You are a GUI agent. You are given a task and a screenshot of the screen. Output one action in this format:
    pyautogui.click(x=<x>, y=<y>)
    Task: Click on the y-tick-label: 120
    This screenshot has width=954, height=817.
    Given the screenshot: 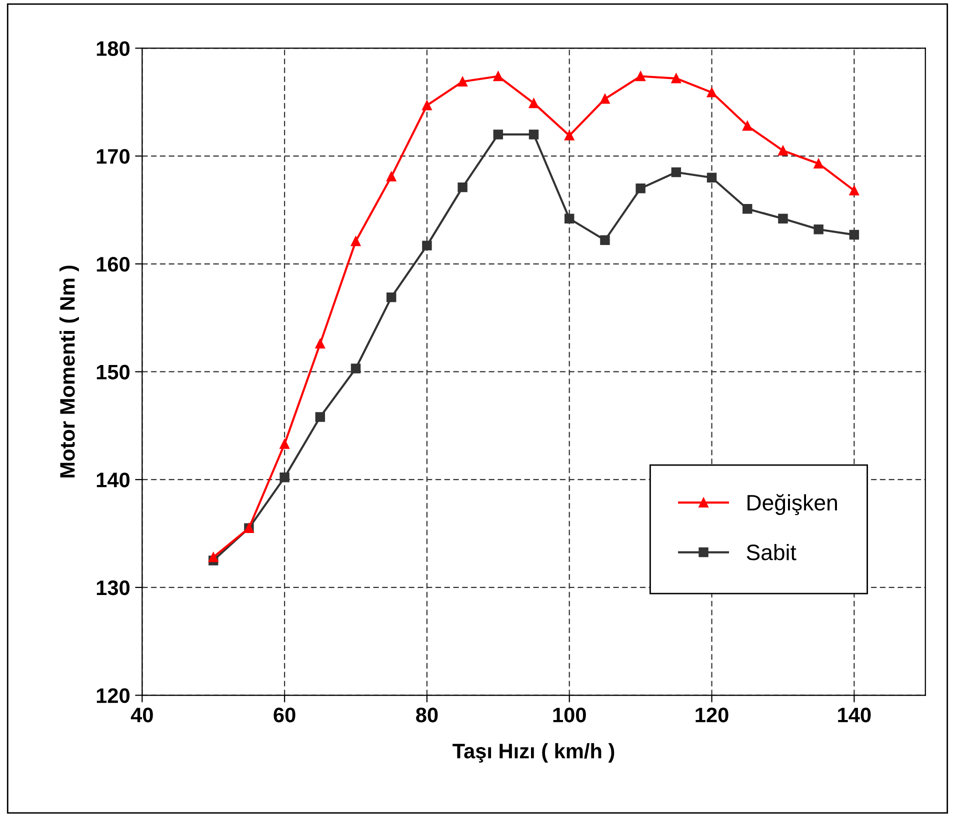 What is the action you would take?
    pyautogui.click(x=113, y=696)
    